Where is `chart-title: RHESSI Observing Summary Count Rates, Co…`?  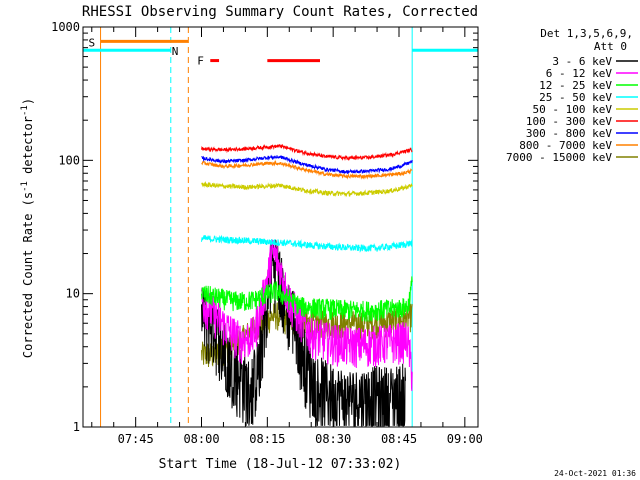 chart-title: RHESSI Observing Summary Count Rates, Co… is located at coordinates (280, 12).